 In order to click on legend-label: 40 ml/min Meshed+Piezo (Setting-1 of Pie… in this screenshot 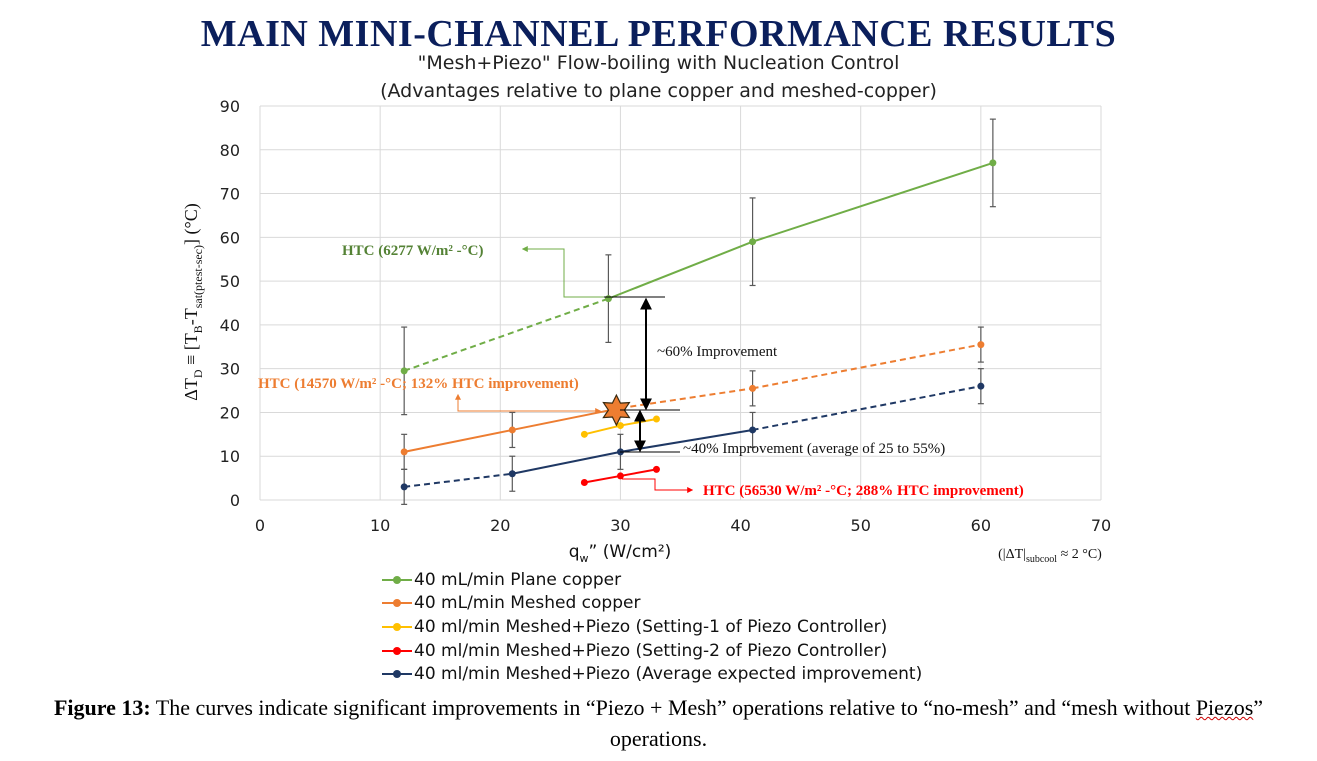, I will do `click(651, 626)`.